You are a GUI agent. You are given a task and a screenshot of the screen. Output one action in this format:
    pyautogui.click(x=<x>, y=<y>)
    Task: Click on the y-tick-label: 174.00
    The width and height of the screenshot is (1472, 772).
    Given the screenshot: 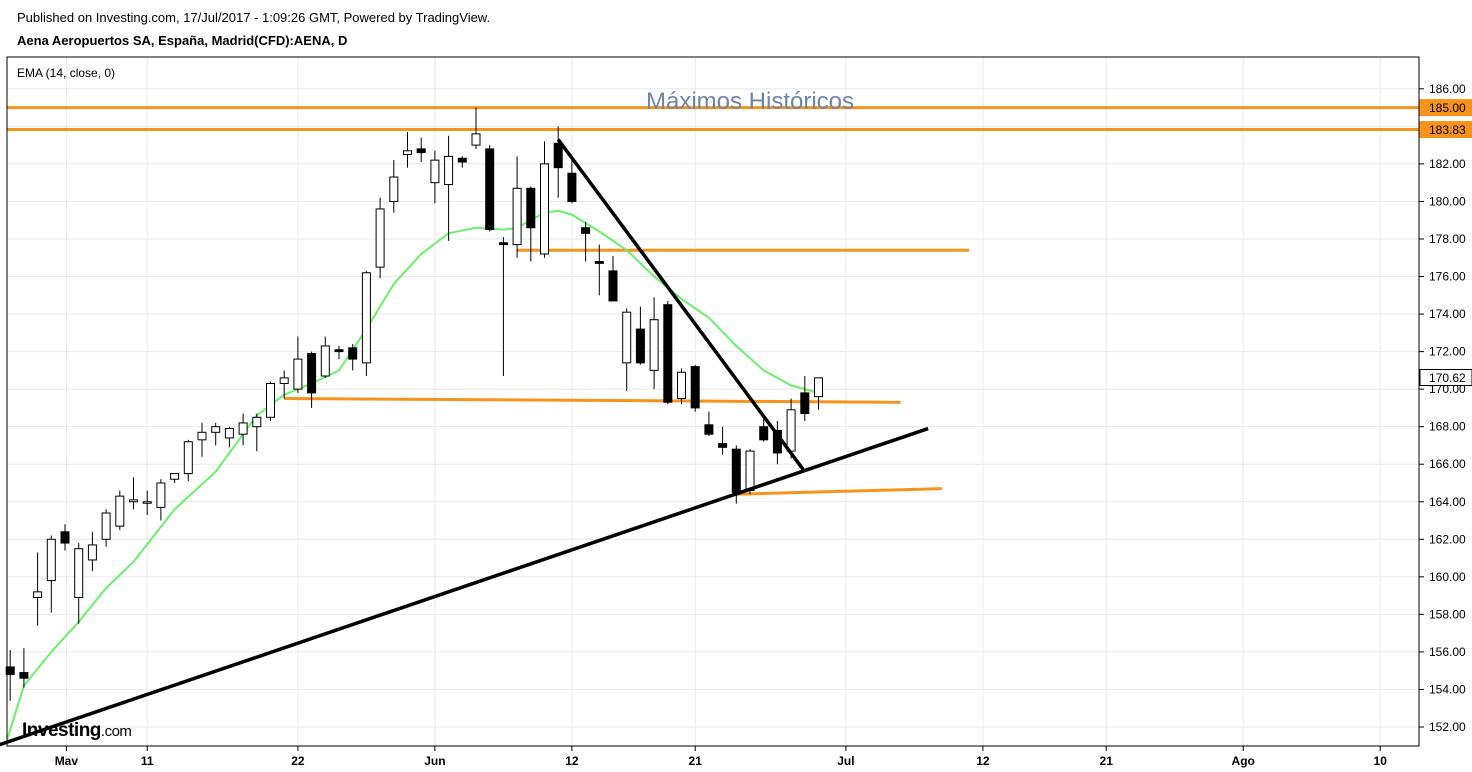 What is the action you would take?
    pyautogui.click(x=1447, y=314)
    